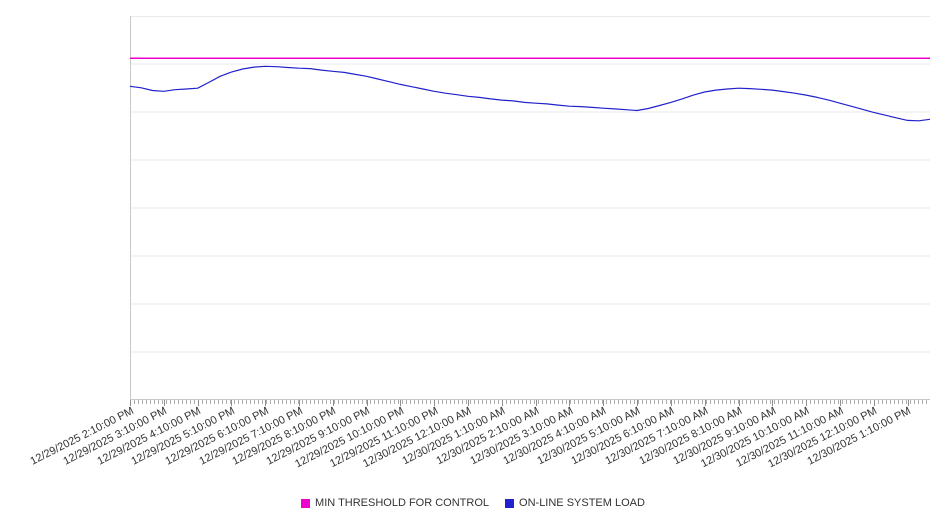  I want to click on x-axis-minor-ticks, so click(530, 402).